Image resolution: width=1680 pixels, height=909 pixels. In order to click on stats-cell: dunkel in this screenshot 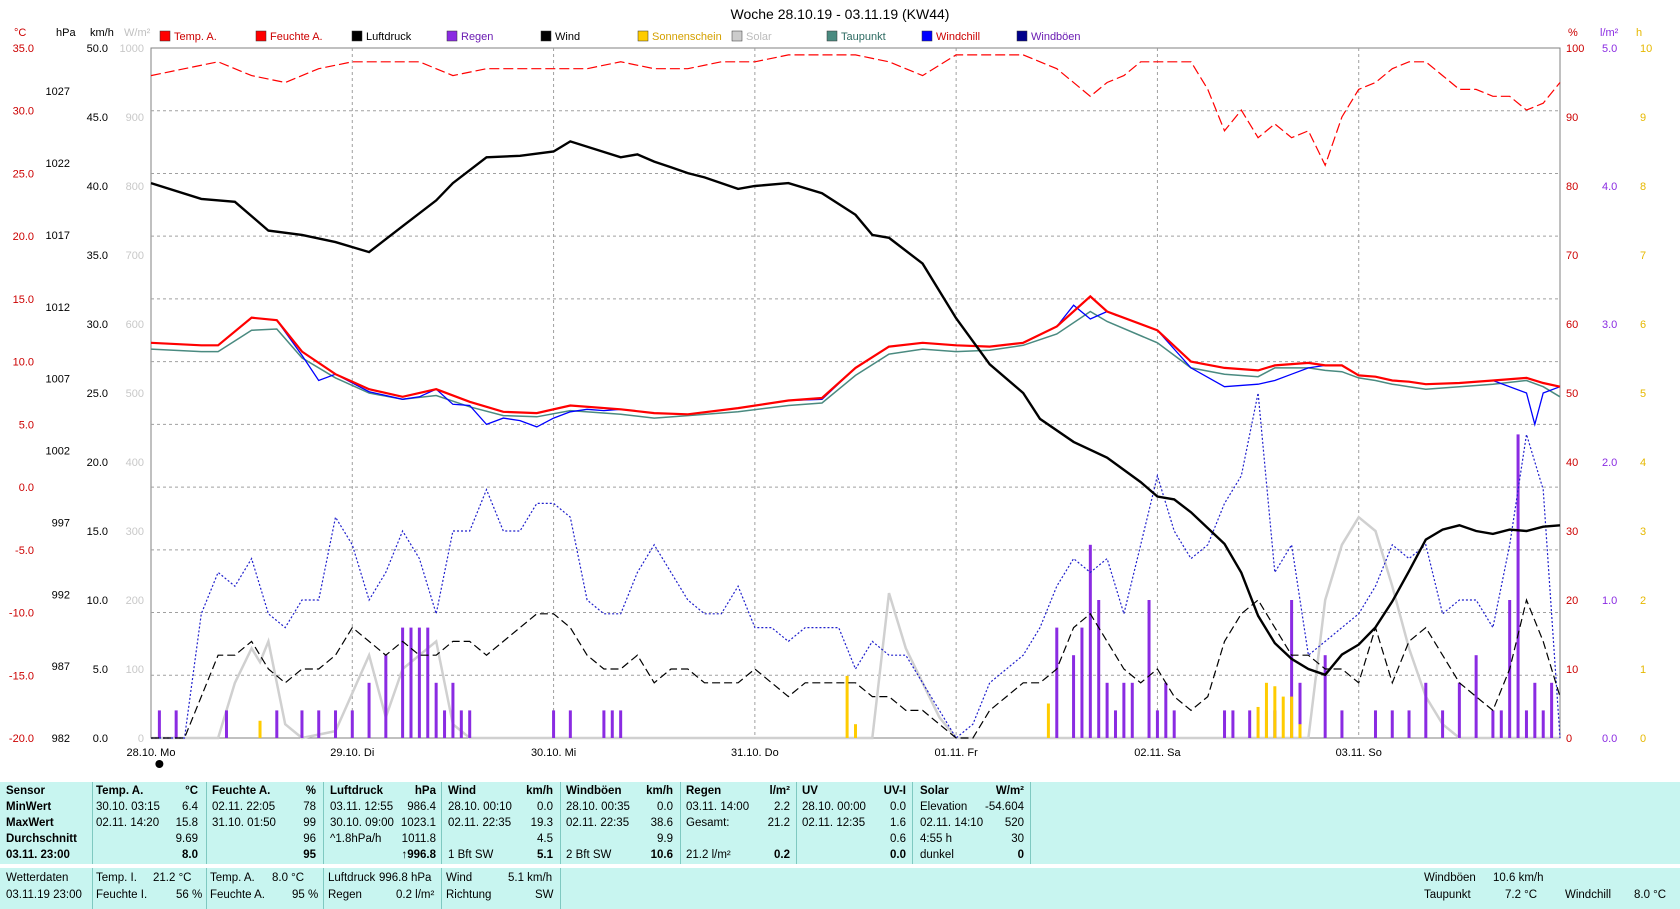, I will do `click(937, 855)`.